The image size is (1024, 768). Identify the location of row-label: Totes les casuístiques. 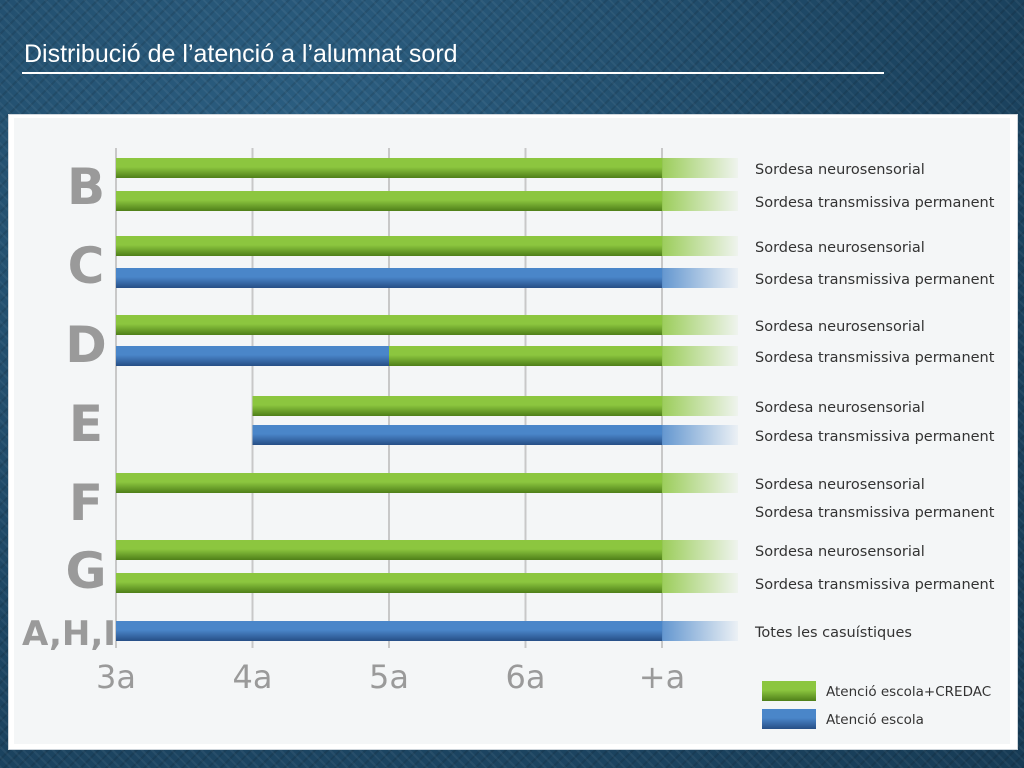
(833, 633).